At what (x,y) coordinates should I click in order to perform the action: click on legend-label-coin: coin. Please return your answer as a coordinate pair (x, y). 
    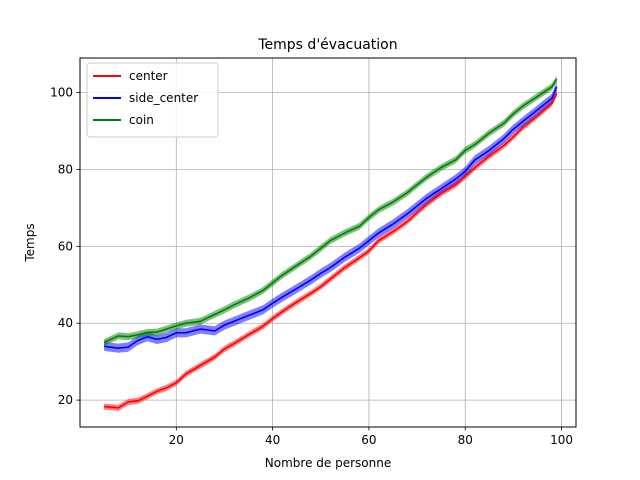
    Looking at the image, I should click on (141, 120).